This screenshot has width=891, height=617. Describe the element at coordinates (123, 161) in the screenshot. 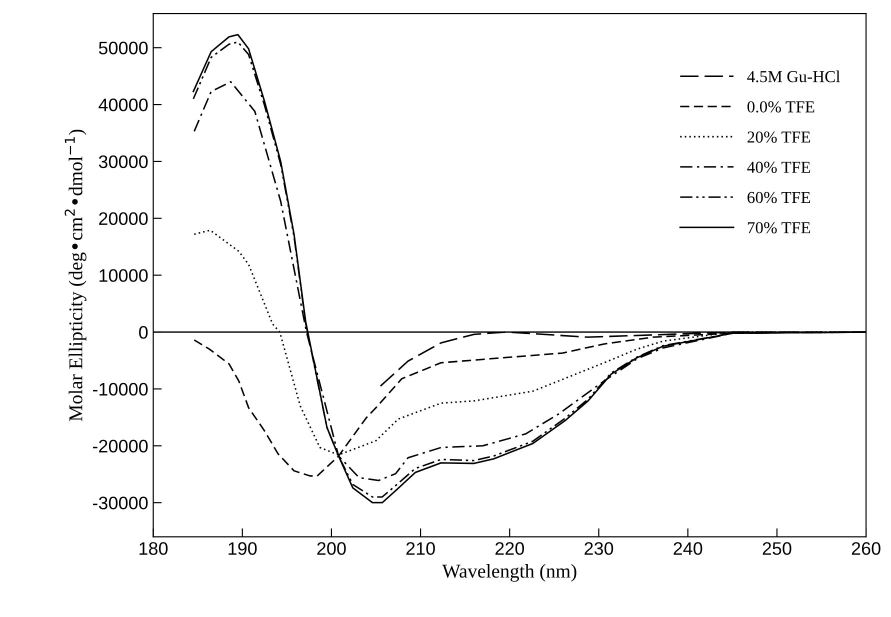

I see `y-tick-label: 30000` at that location.